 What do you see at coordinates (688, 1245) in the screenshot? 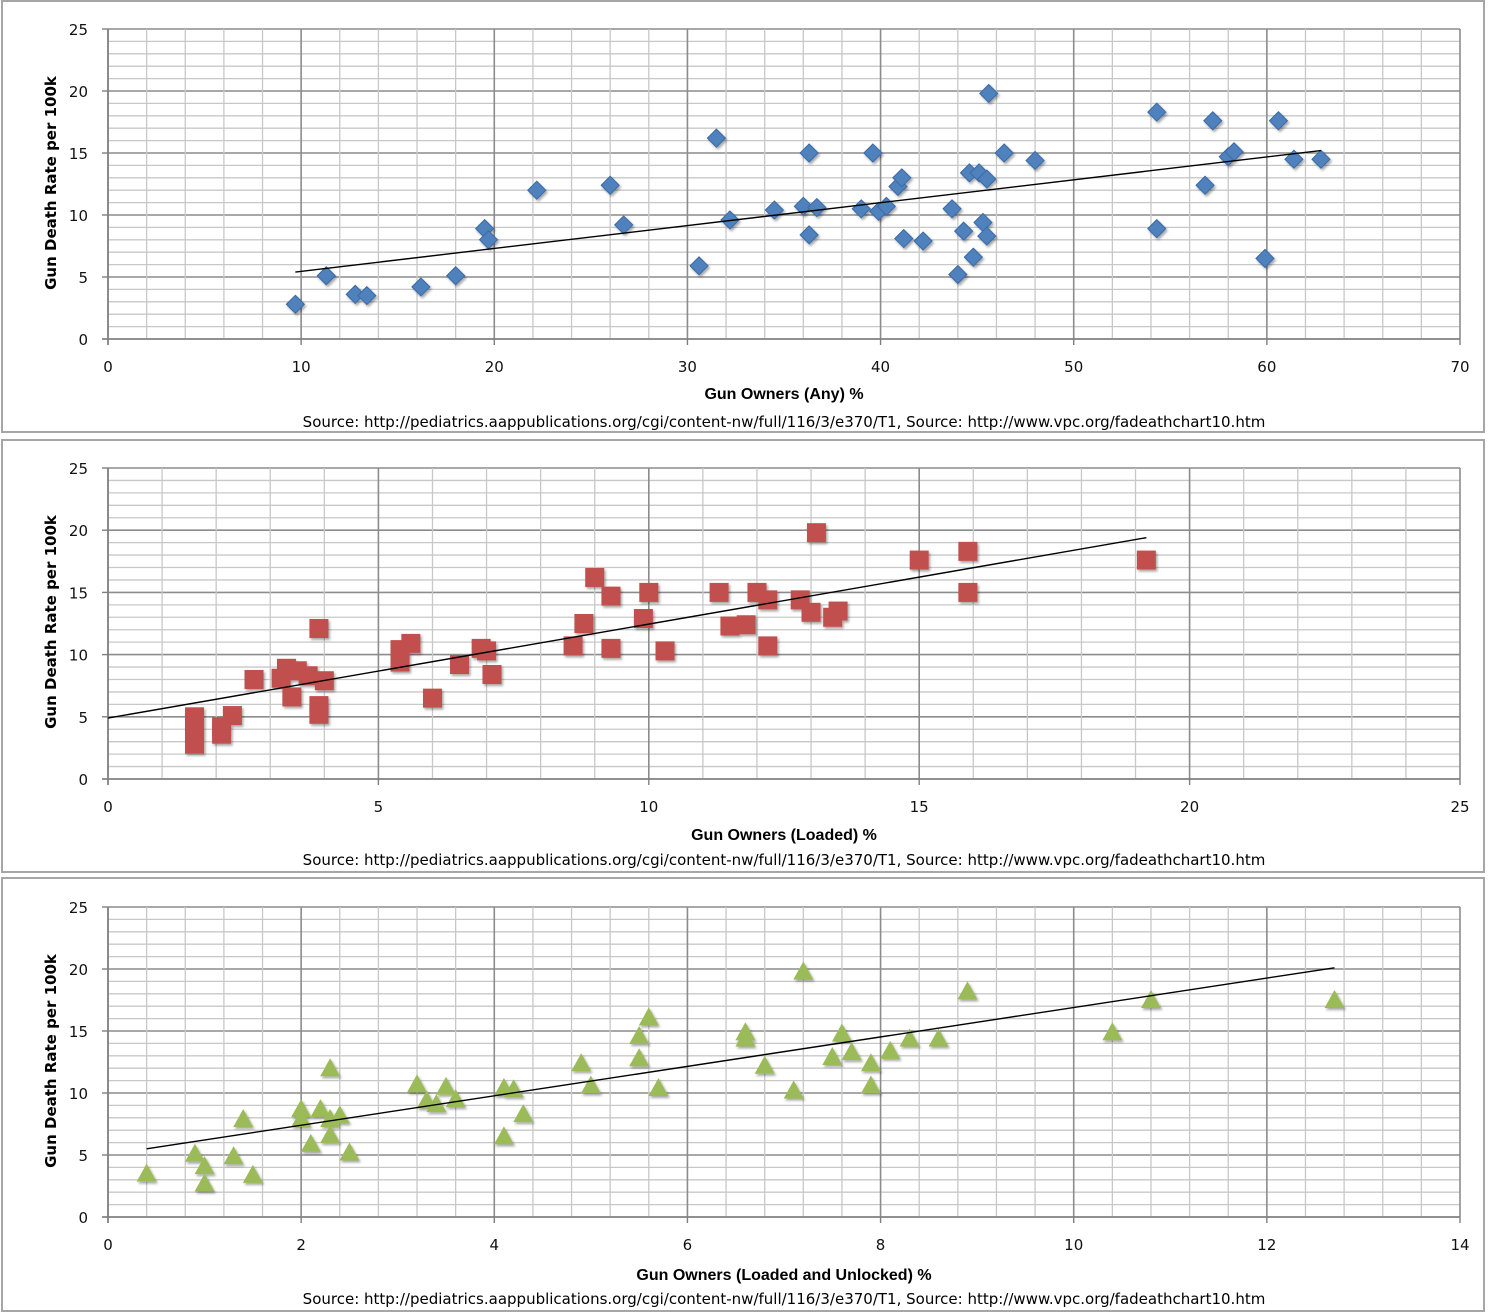
I see `x-tick-label: 6` at bounding box center [688, 1245].